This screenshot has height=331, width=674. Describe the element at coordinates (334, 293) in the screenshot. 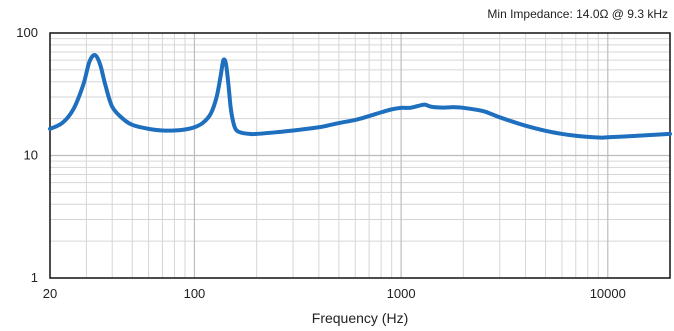

I see `x-tick-labels: 20 100 1000 10000` at that location.